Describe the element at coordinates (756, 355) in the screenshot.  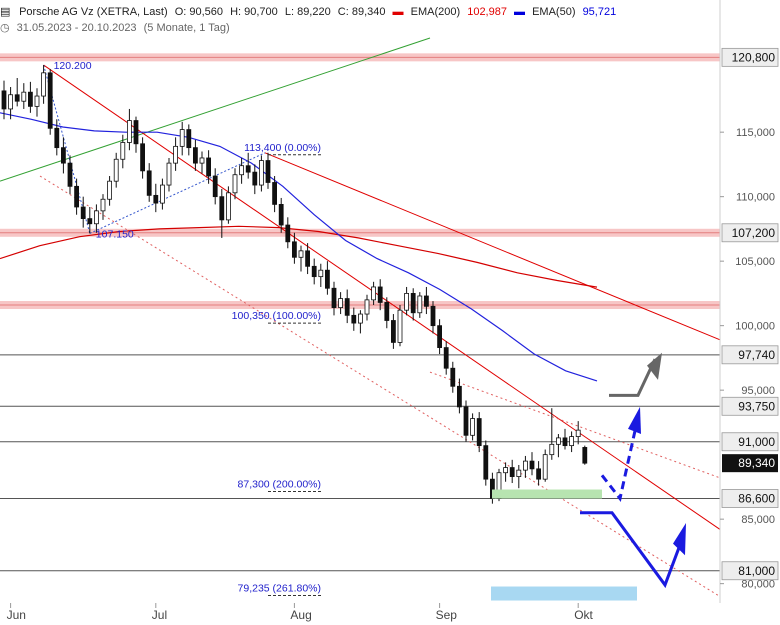
I see `level-label: 97,740` at that location.